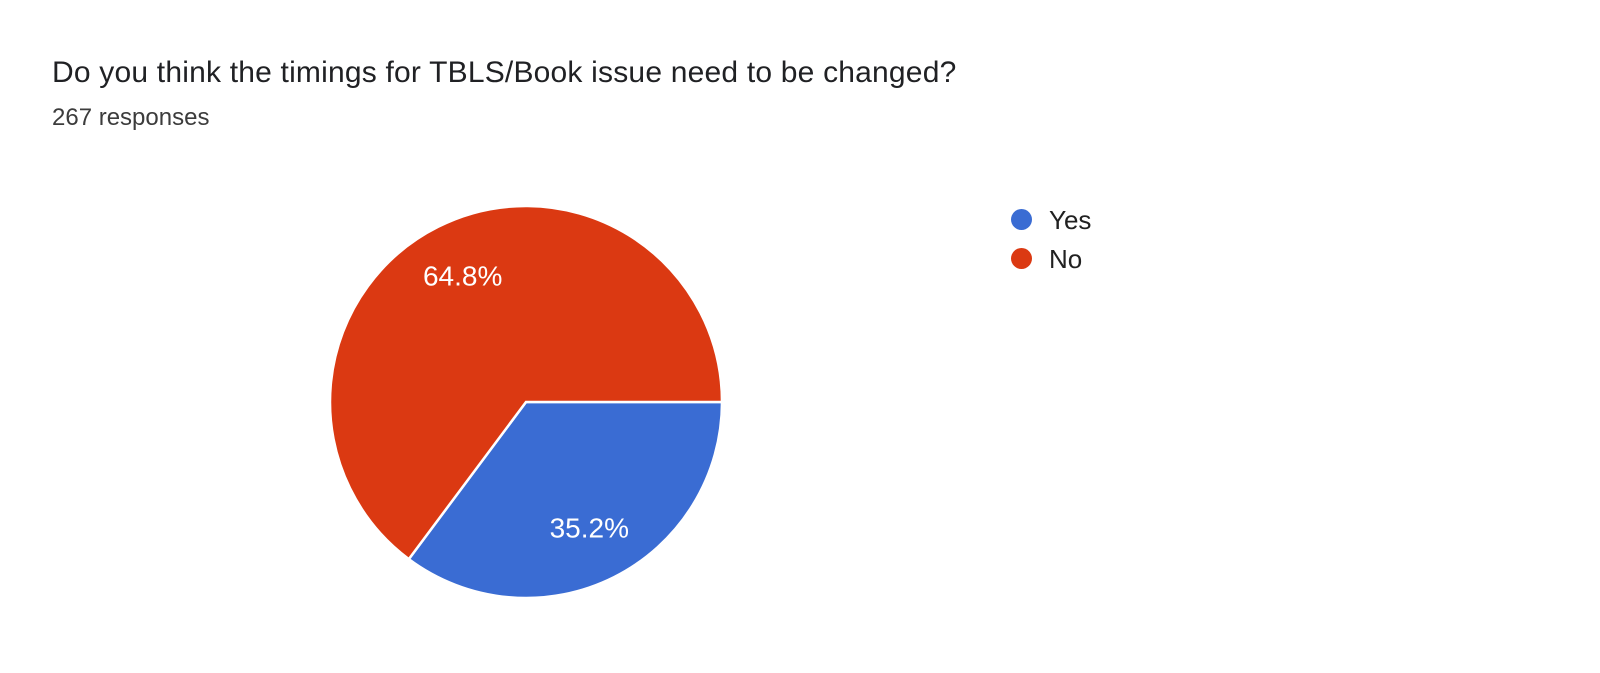 Image resolution: width=1600 pixels, height=673 pixels. What do you see at coordinates (1021, 258) in the screenshot?
I see `legend-dot-no` at bounding box center [1021, 258].